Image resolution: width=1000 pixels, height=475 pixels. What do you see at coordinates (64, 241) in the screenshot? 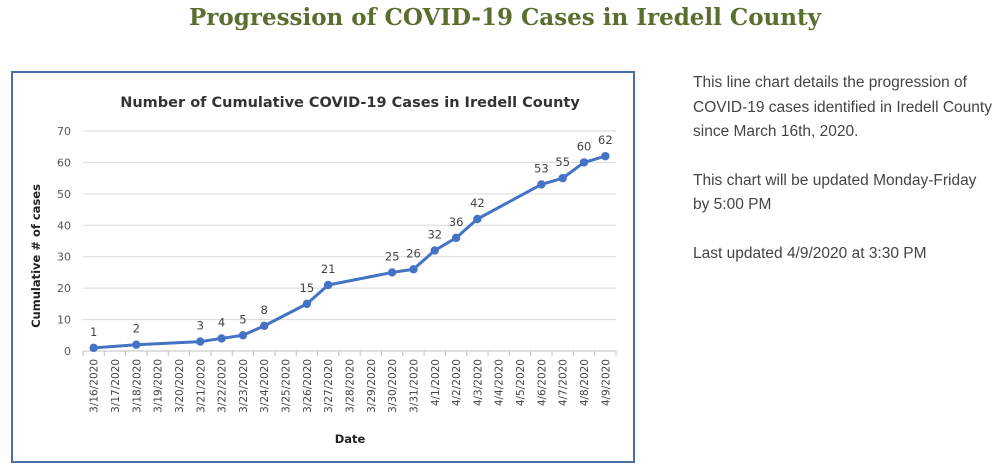
I see `y-axis-ticks: 0 10 20 30 40 50 60 70` at bounding box center [64, 241].